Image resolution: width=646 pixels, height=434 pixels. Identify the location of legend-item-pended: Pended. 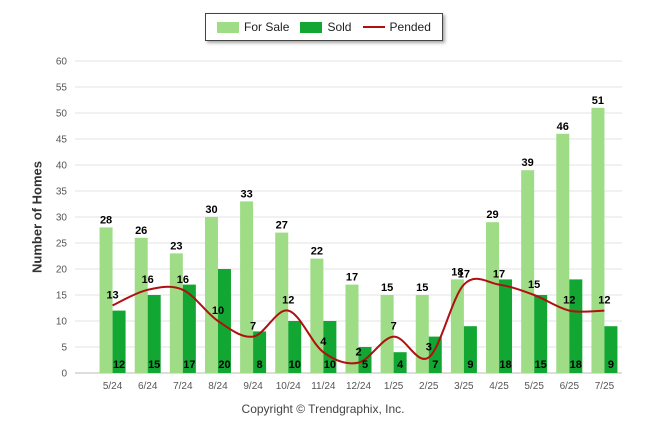
(396, 27).